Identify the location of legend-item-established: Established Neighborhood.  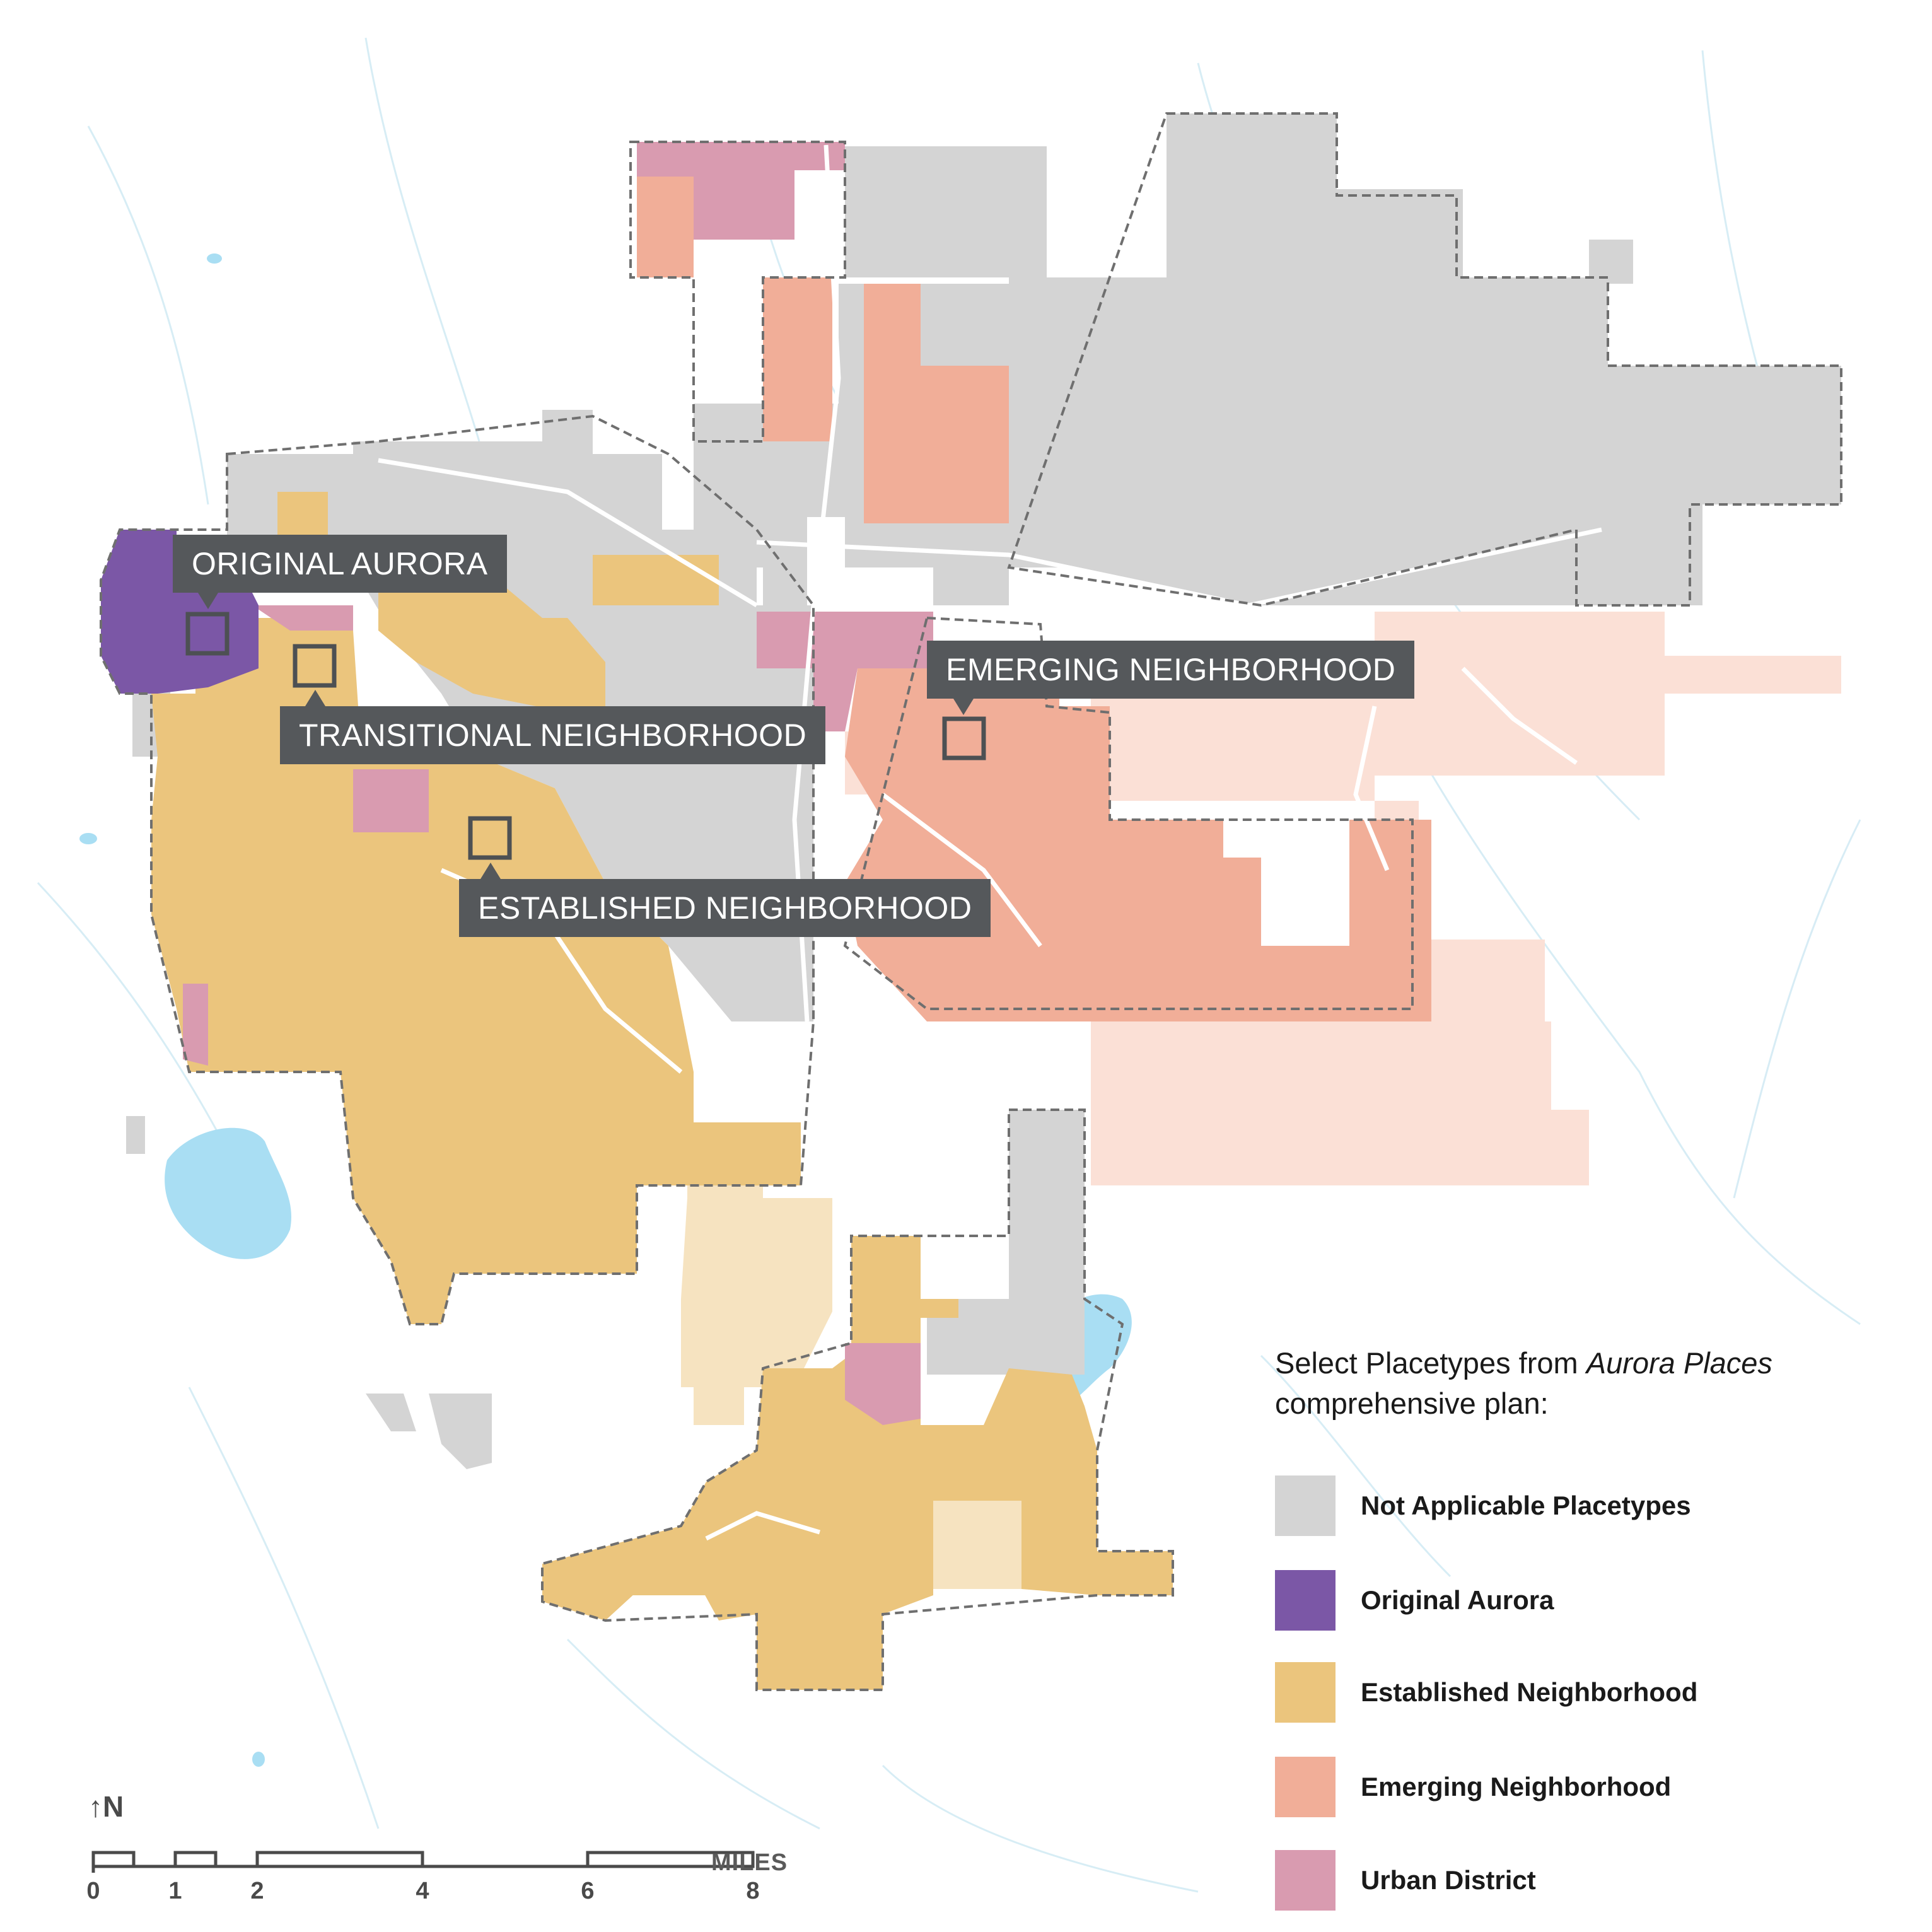
(1558, 1692).